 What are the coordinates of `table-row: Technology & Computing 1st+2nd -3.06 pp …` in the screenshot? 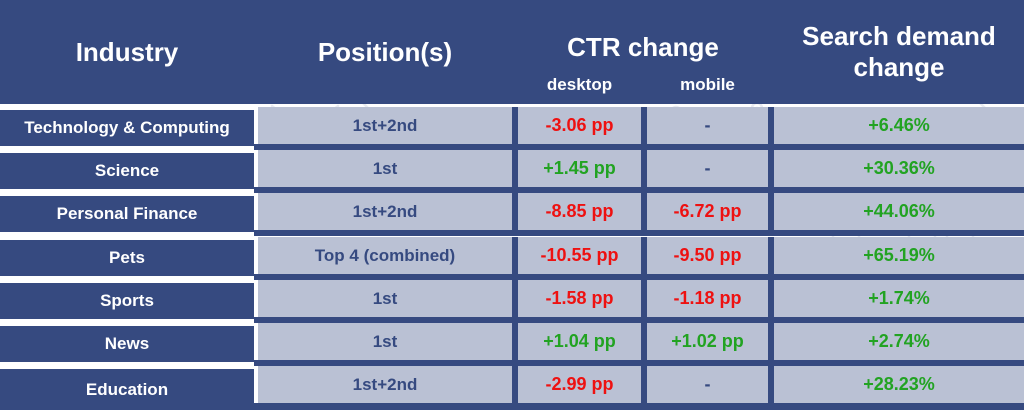 It's located at (512, 128).